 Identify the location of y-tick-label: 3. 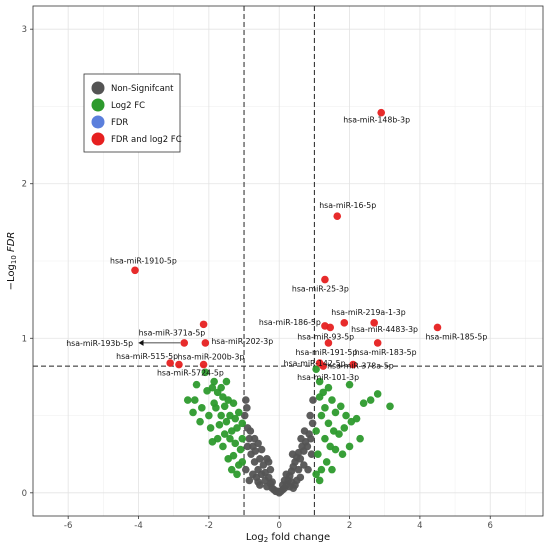
(24, 30).